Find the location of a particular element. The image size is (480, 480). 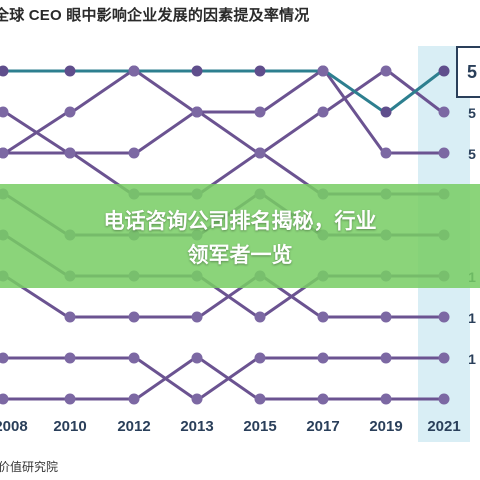

data-point-s1-2010 is located at coordinates (70, 71).